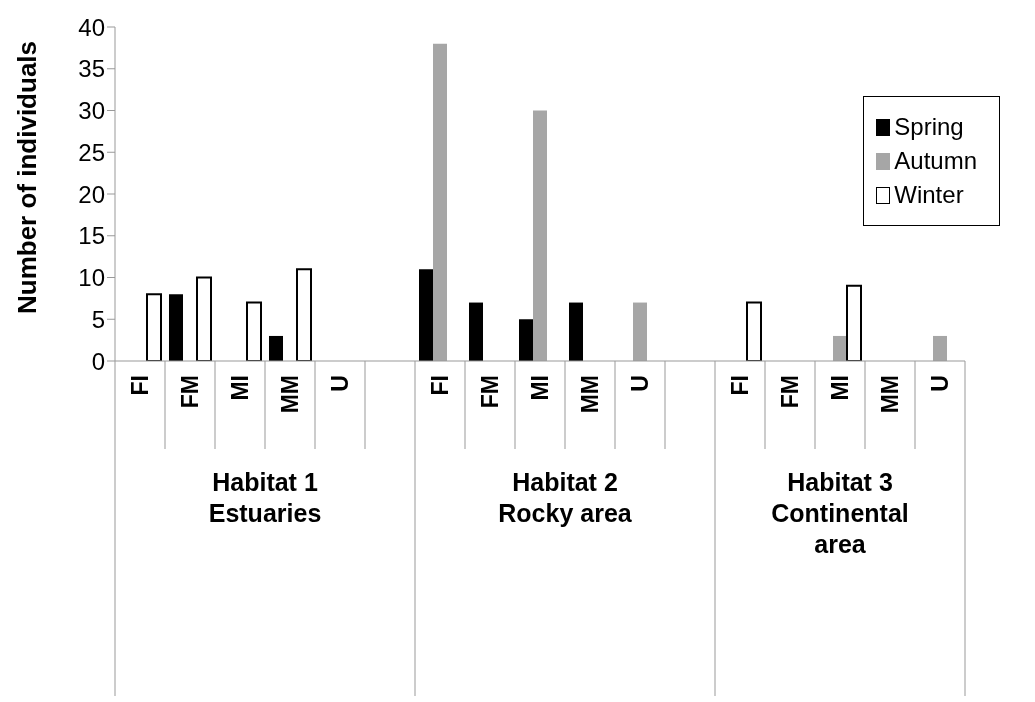 This screenshot has width=1035, height=702. What do you see at coordinates (91, 236) in the screenshot?
I see `y-tick-label: 15` at bounding box center [91, 236].